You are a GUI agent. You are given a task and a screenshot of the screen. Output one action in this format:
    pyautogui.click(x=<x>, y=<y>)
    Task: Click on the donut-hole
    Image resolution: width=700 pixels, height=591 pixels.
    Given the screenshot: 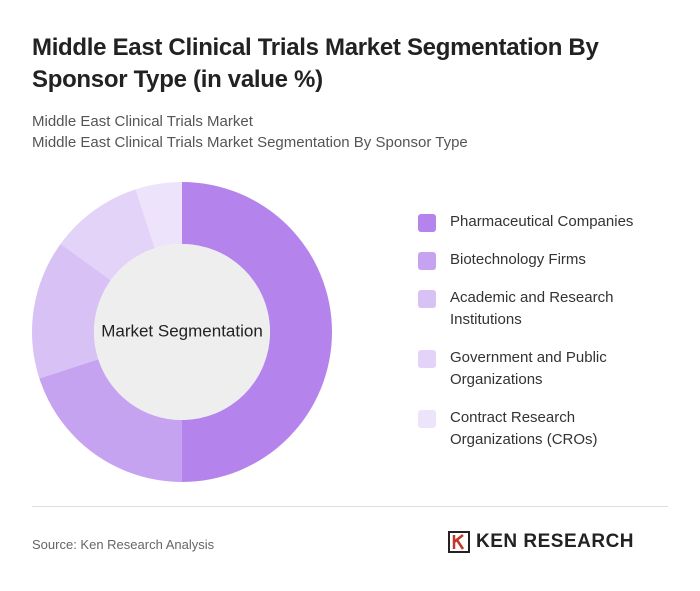 What is the action you would take?
    pyautogui.click(x=182, y=332)
    